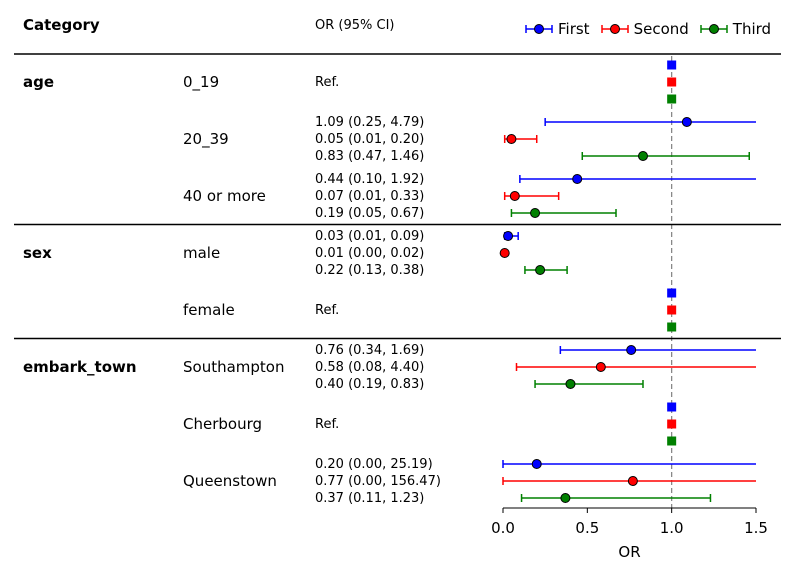 This screenshot has height=575, width=795. What do you see at coordinates (629, 552) in the screenshot?
I see `x-axis-label: OR` at bounding box center [629, 552].